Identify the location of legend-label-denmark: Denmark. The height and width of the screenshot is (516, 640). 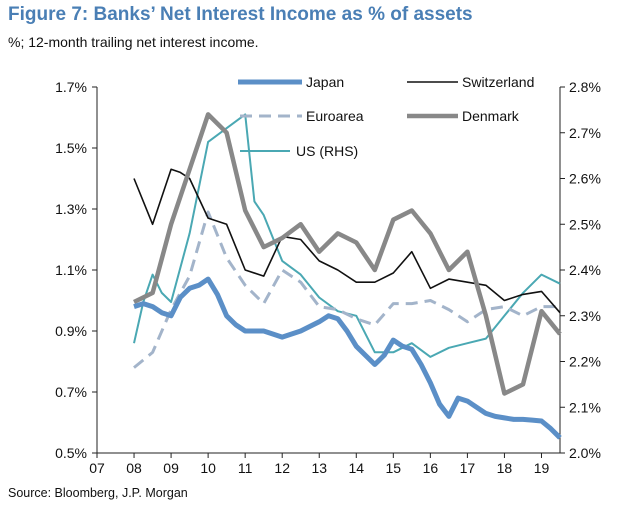
(491, 116).